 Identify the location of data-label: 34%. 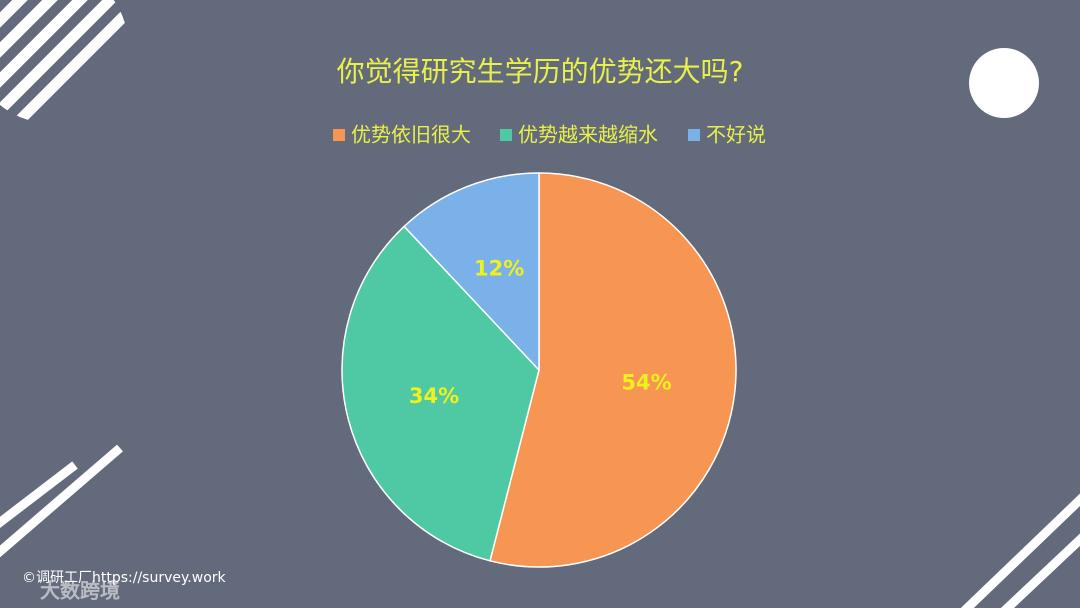
(434, 396).